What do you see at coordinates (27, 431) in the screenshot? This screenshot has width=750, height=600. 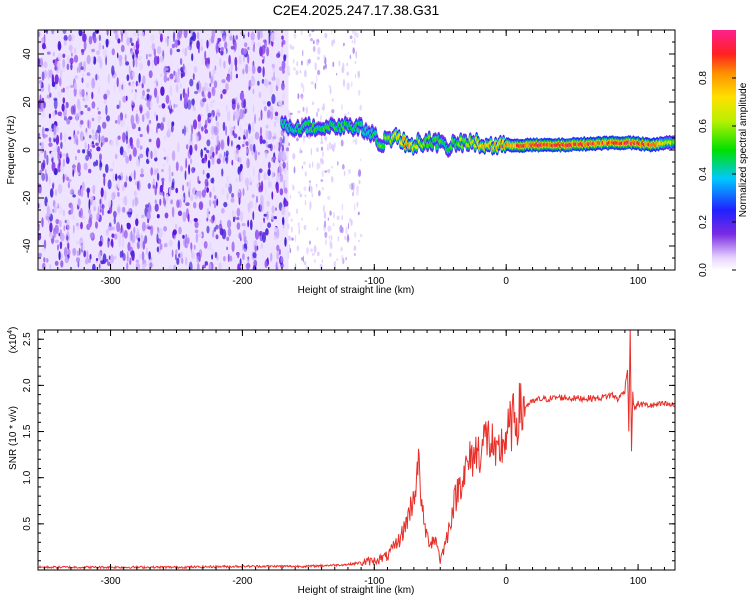 I see `snr-y-tick-label: 1.5` at bounding box center [27, 431].